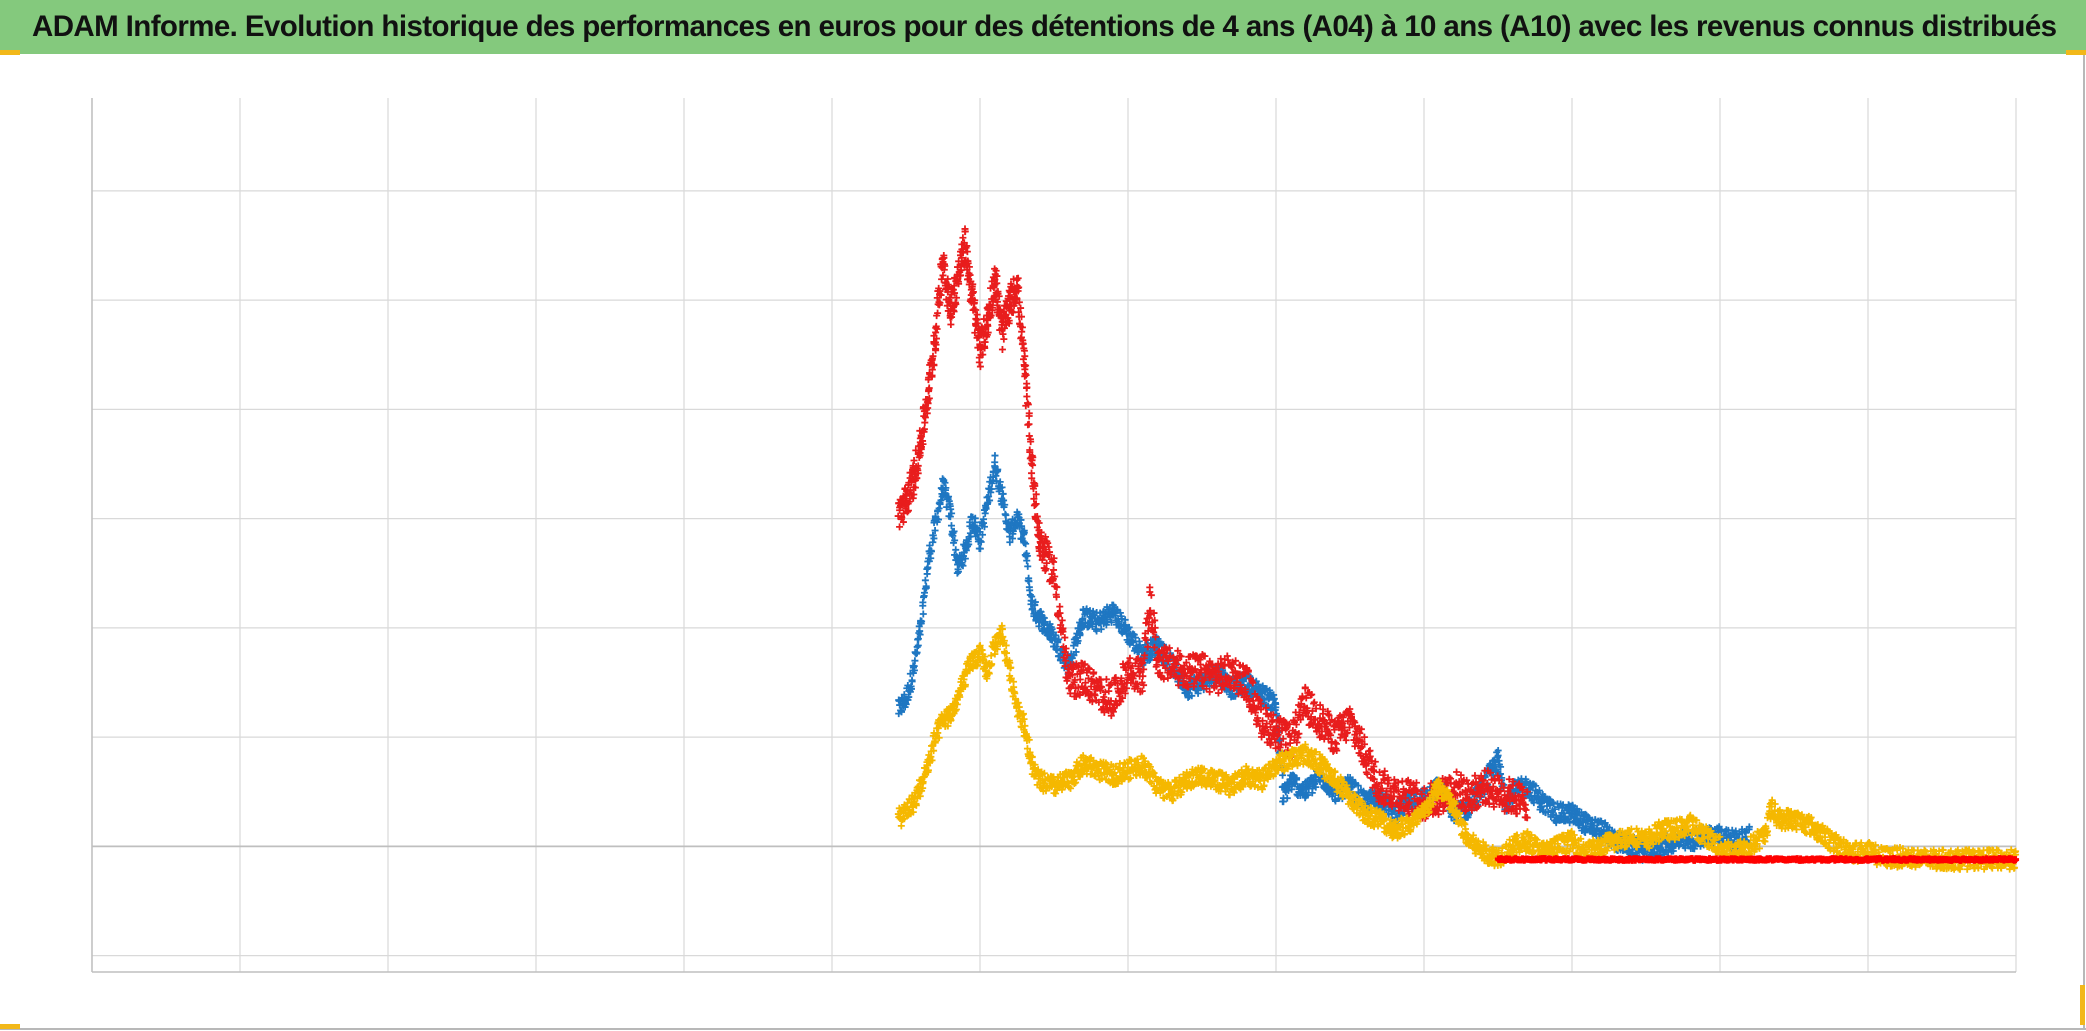 This screenshot has width=2086, height=1031. Describe the element at coordinates (2084, 542) in the screenshot. I see `frame-right-edge` at that location.